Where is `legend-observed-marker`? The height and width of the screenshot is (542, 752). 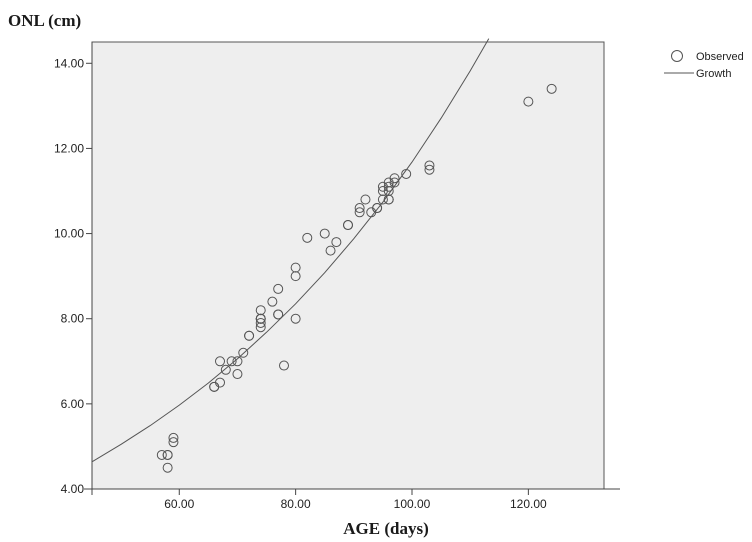 legend-observed-marker is located at coordinates (677, 56).